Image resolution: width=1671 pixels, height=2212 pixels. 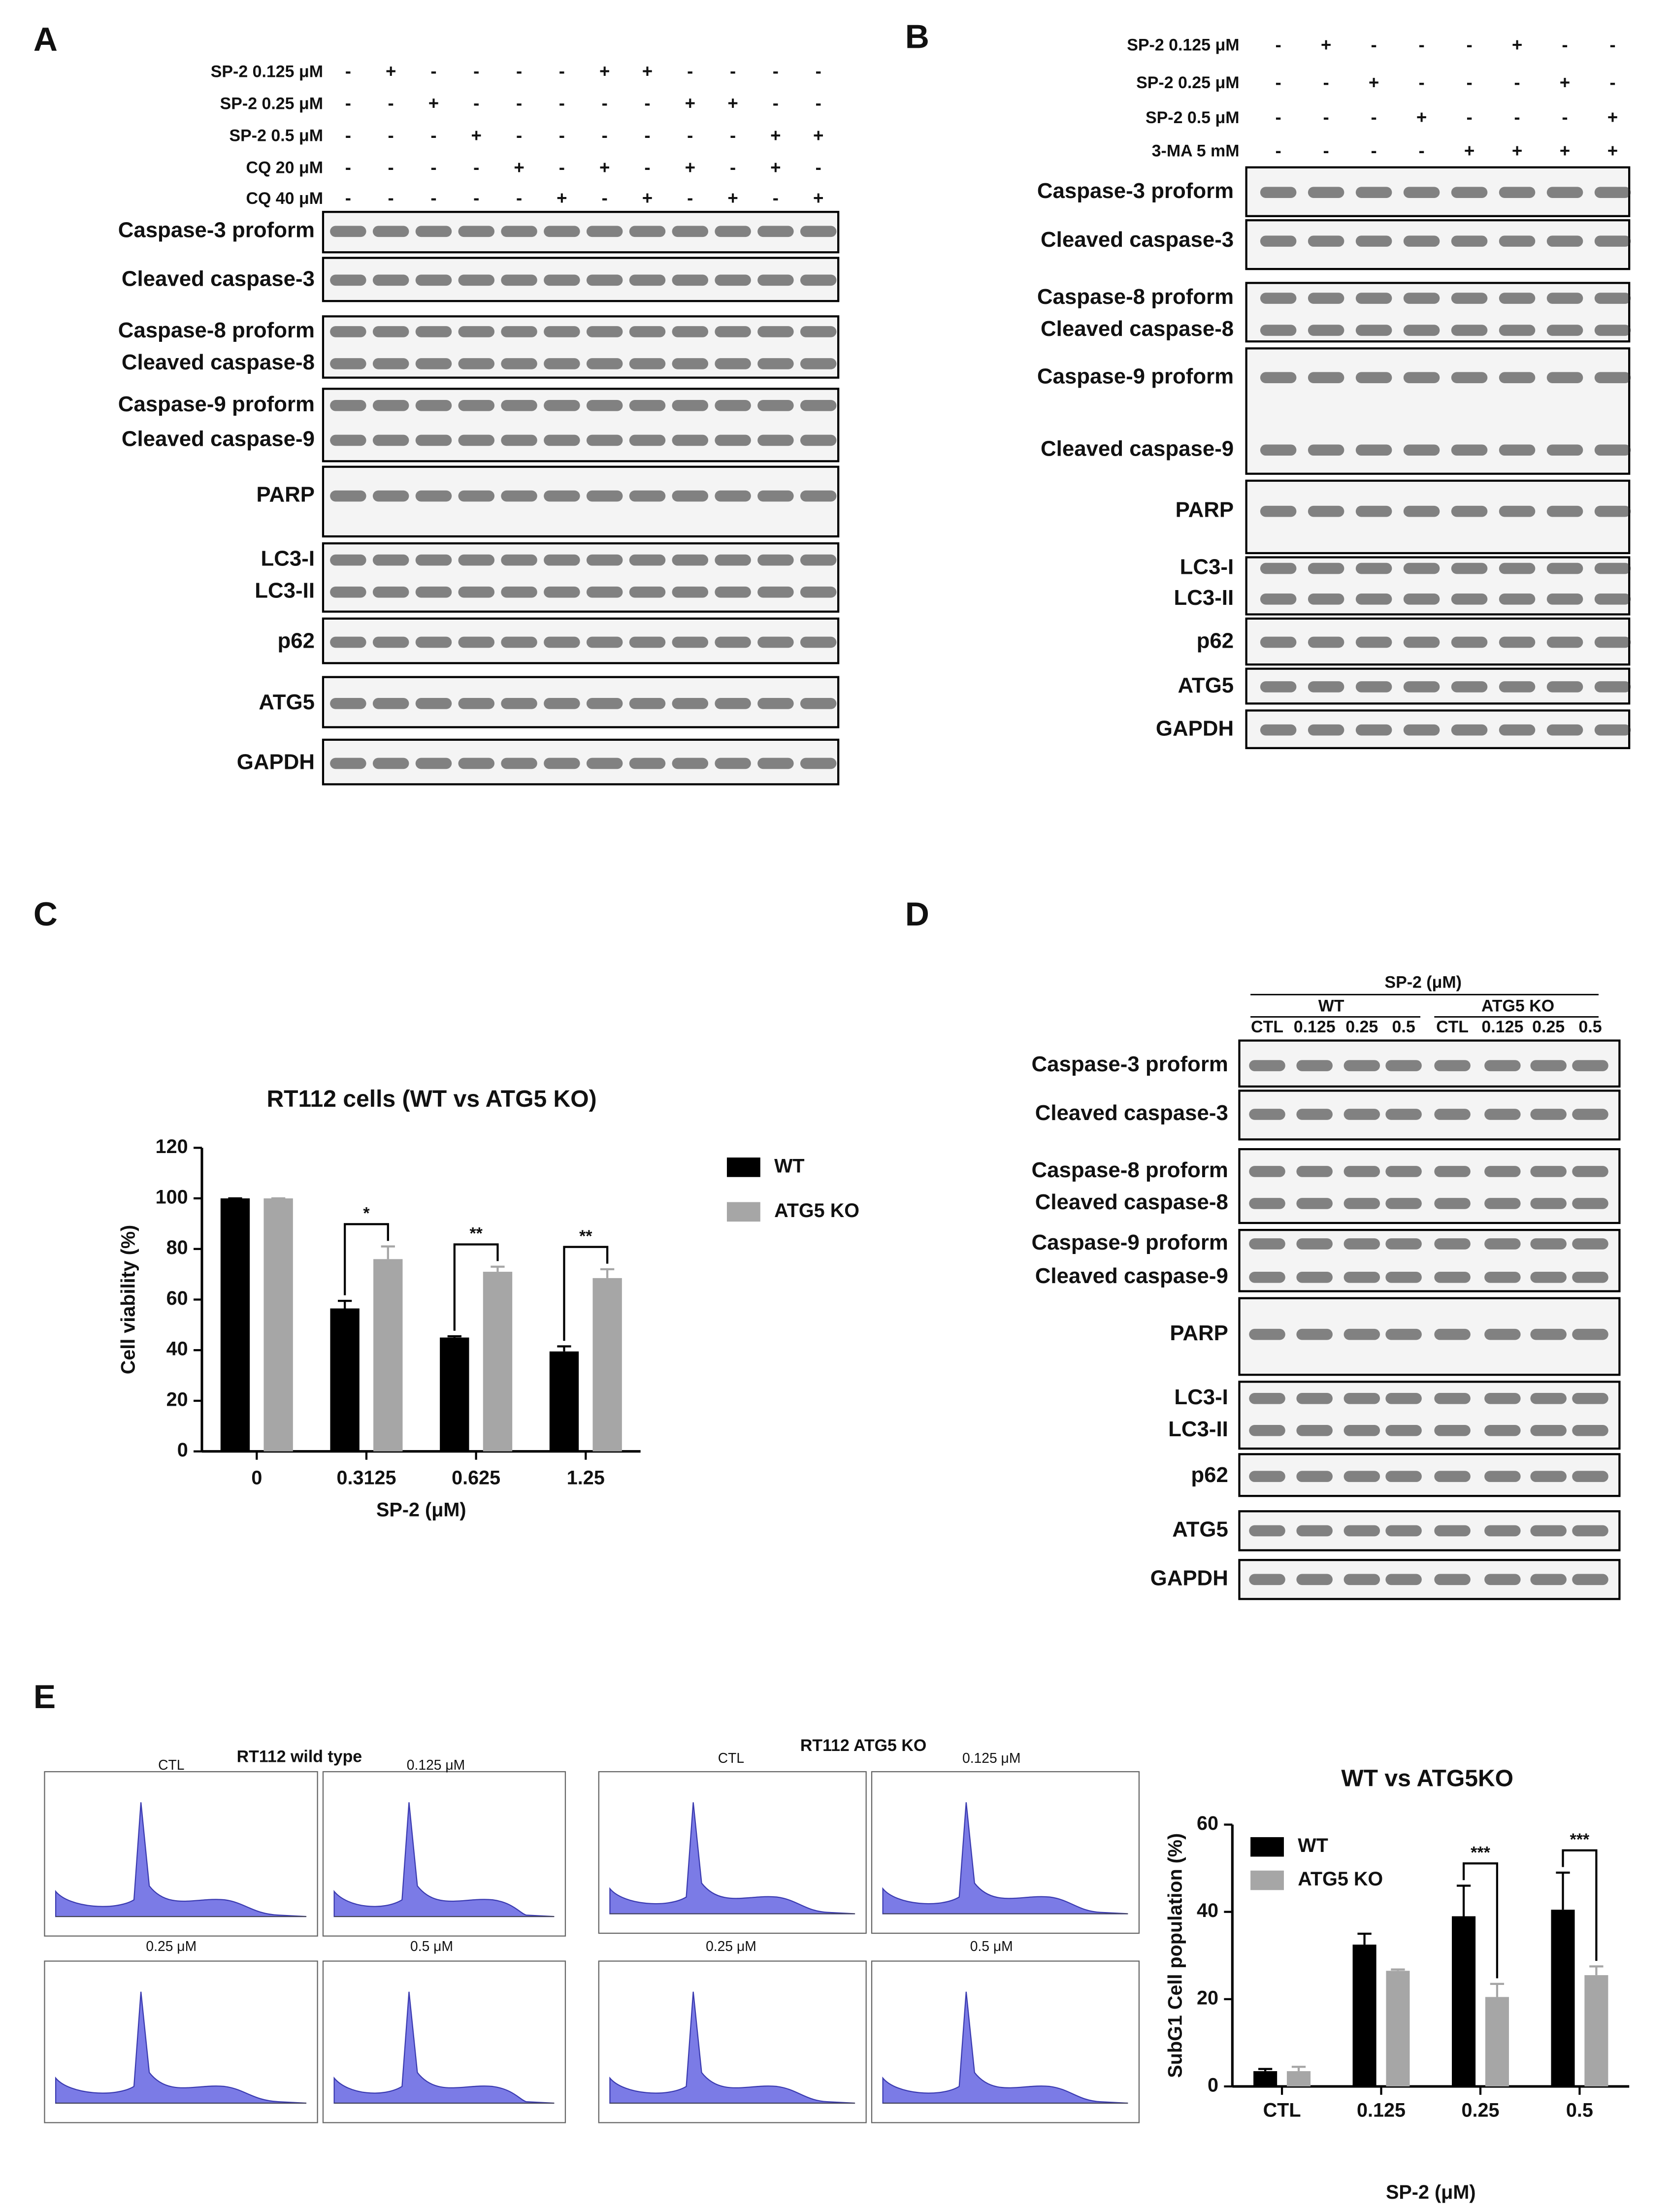 What do you see at coordinates (1135, 191) in the screenshot?
I see `protein-label: Caspase-3 proform` at bounding box center [1135, 191].